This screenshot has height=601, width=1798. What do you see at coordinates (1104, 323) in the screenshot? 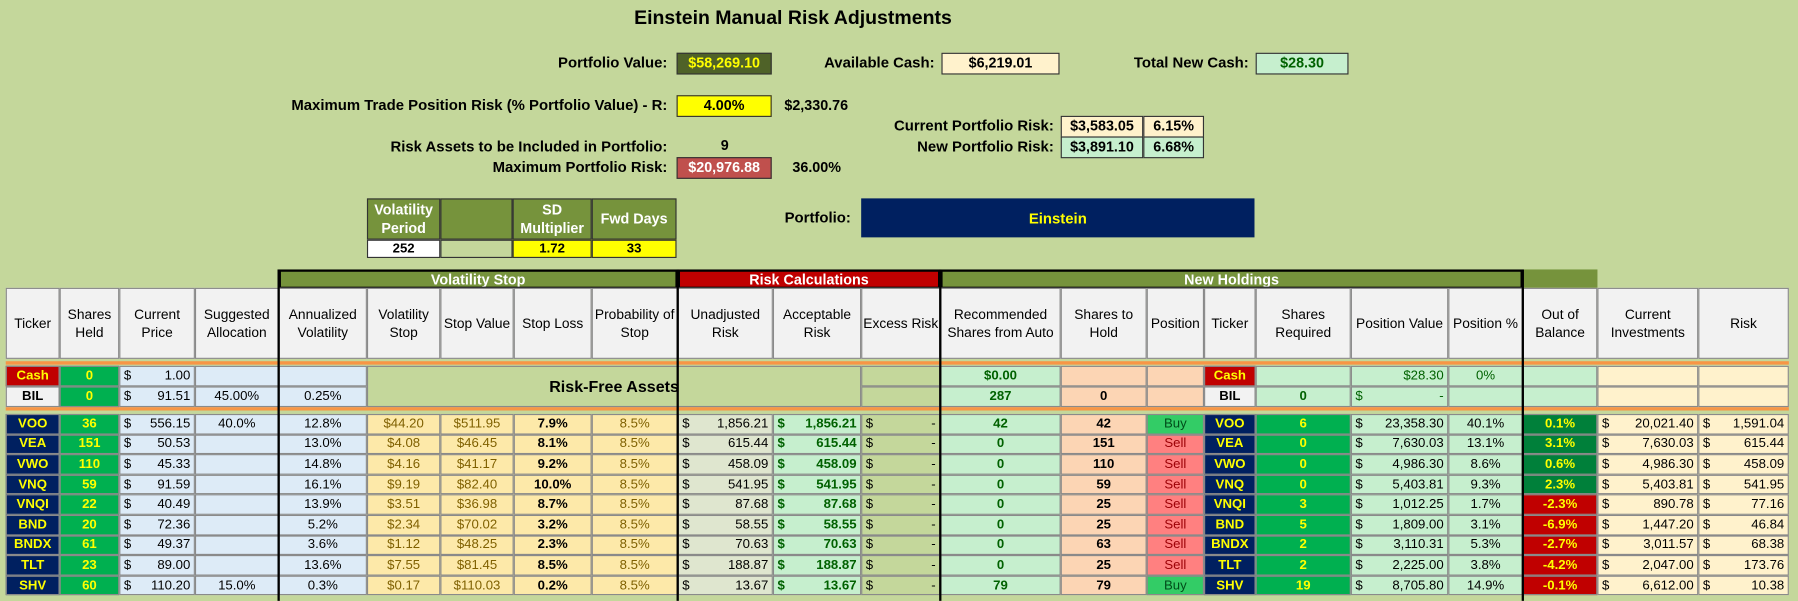
I see `cell-text: Shares to Hold` at bounding box center [1104, 323].